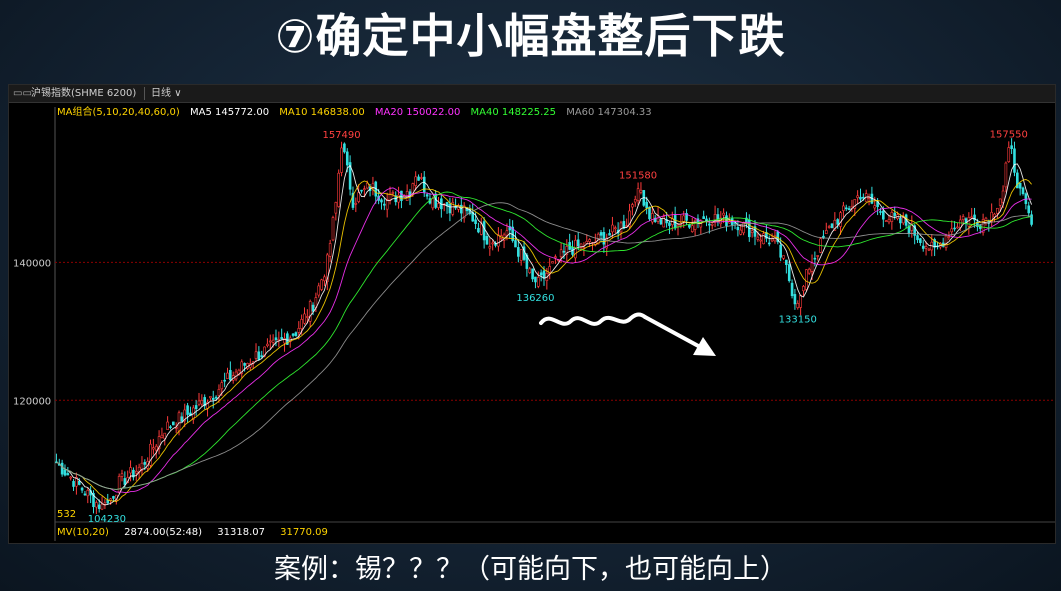 Image resolution: width=1061 pixels, height=591 pixels. I want to click on high-price-label: 157550, so click(1009, 134).